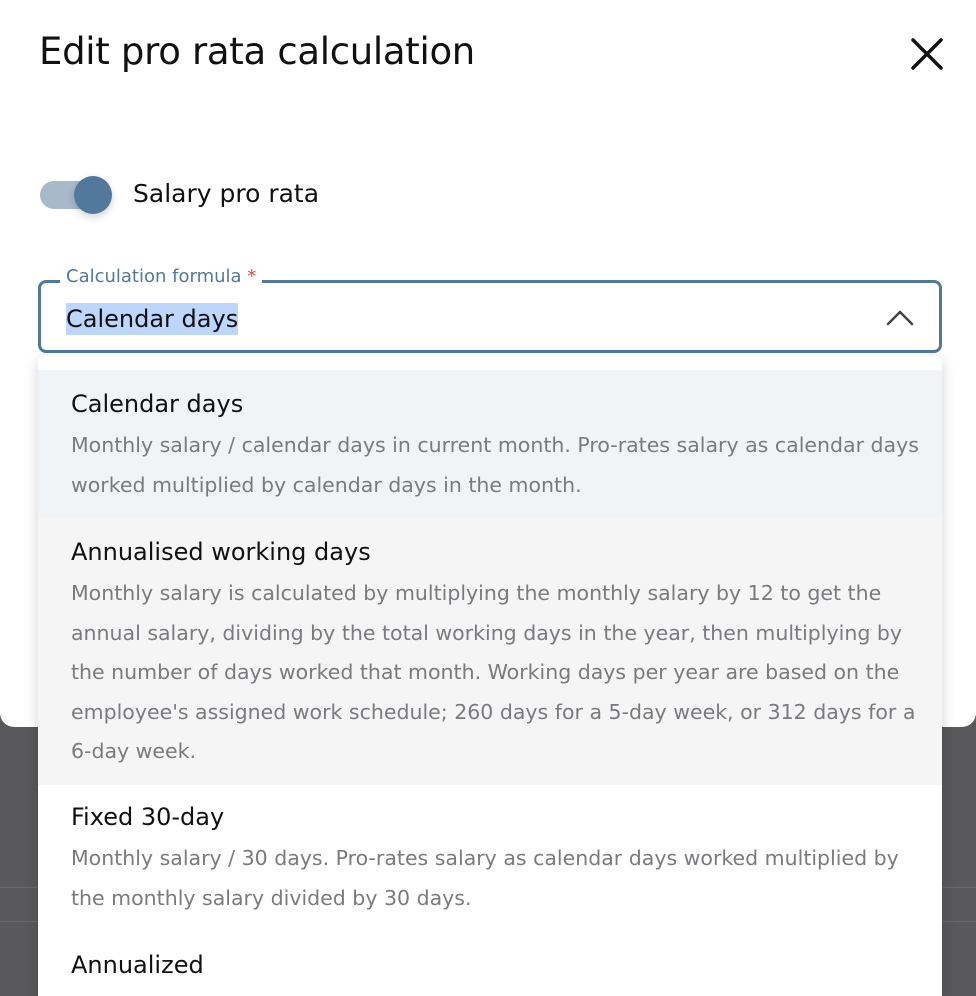  What do you see at coordinates (152, 319) in the screenshot?
I see `selected-value: Calendar days` at bounding box center [152, 319].